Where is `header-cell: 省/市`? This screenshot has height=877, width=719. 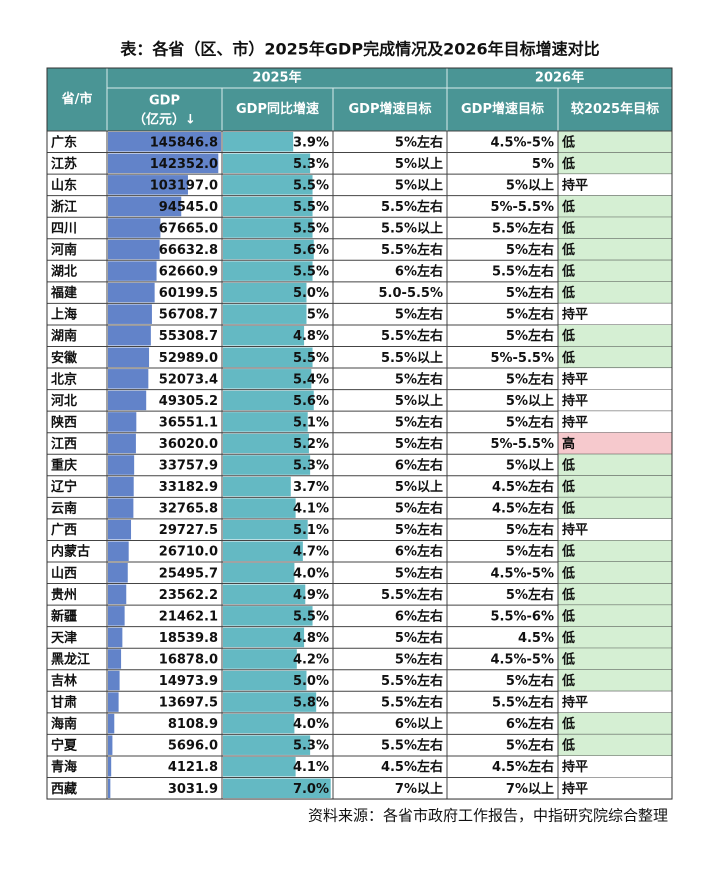 header-cell: 省/市 is located at coordinates (77, 99).